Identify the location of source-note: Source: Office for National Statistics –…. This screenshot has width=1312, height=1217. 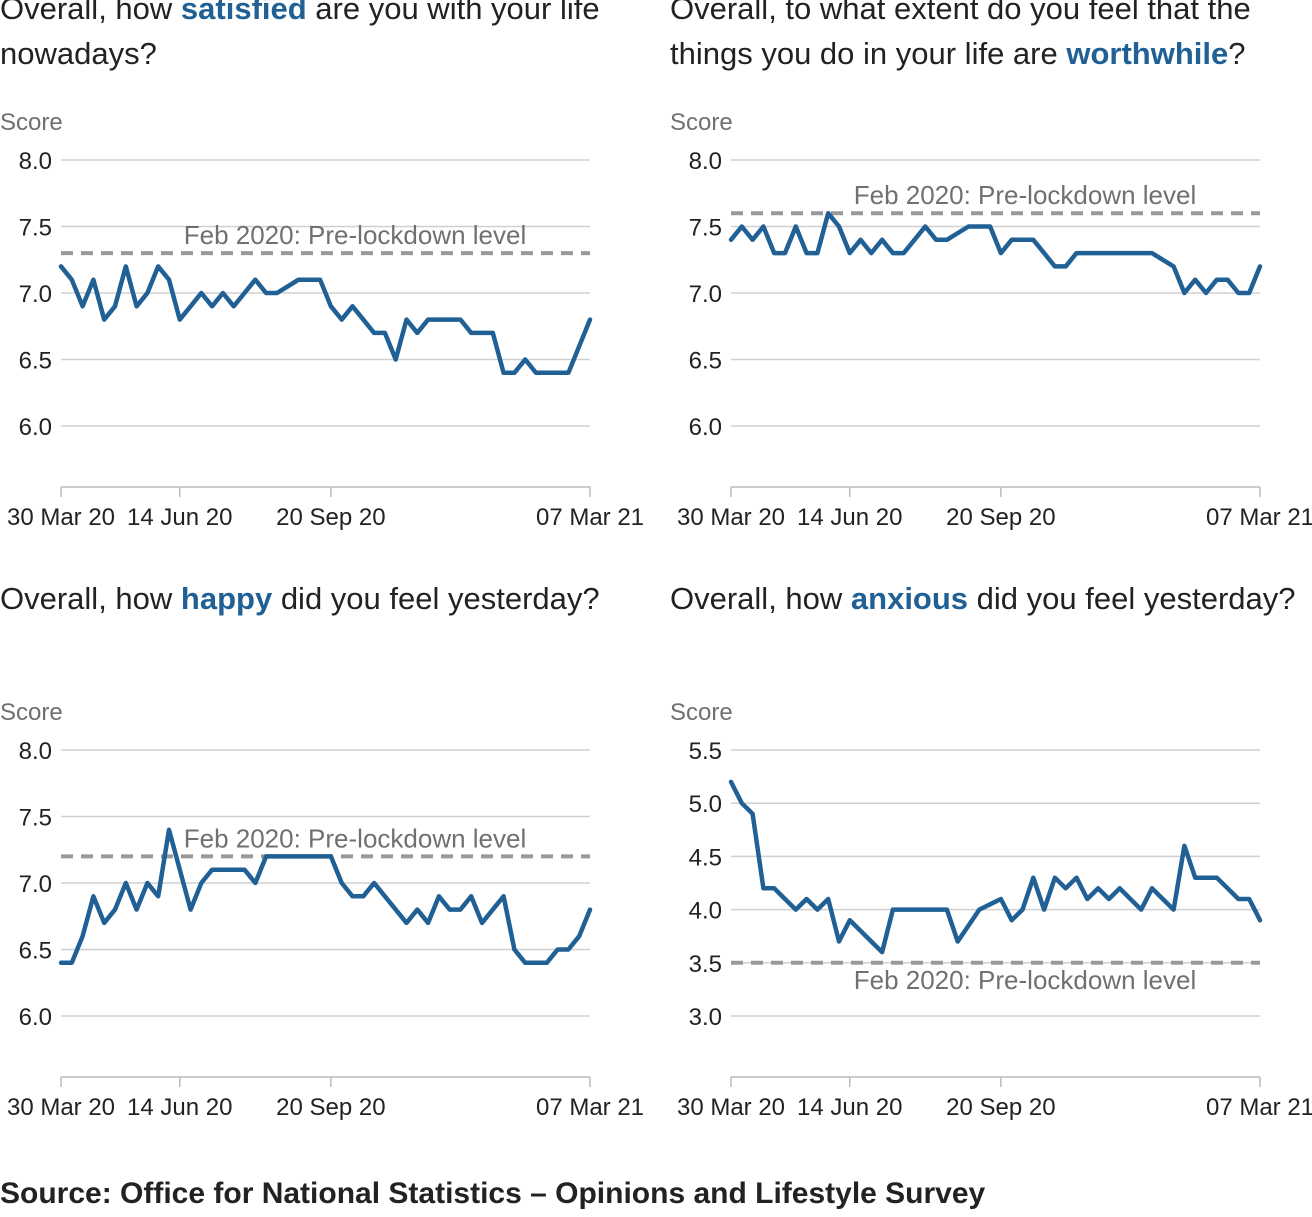
(493, 1193).